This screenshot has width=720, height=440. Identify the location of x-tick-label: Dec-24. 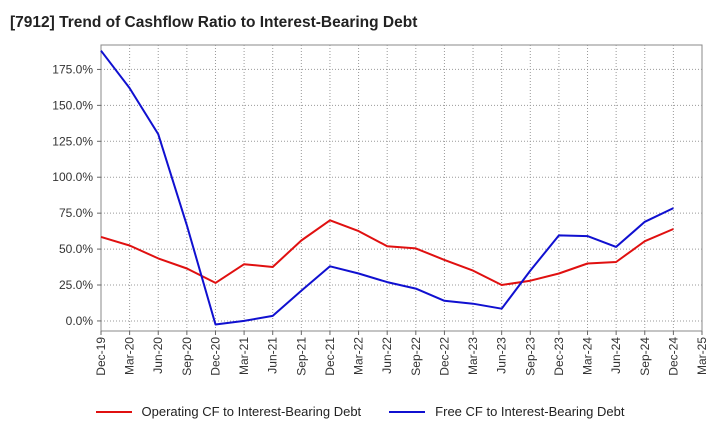
(673, 356).